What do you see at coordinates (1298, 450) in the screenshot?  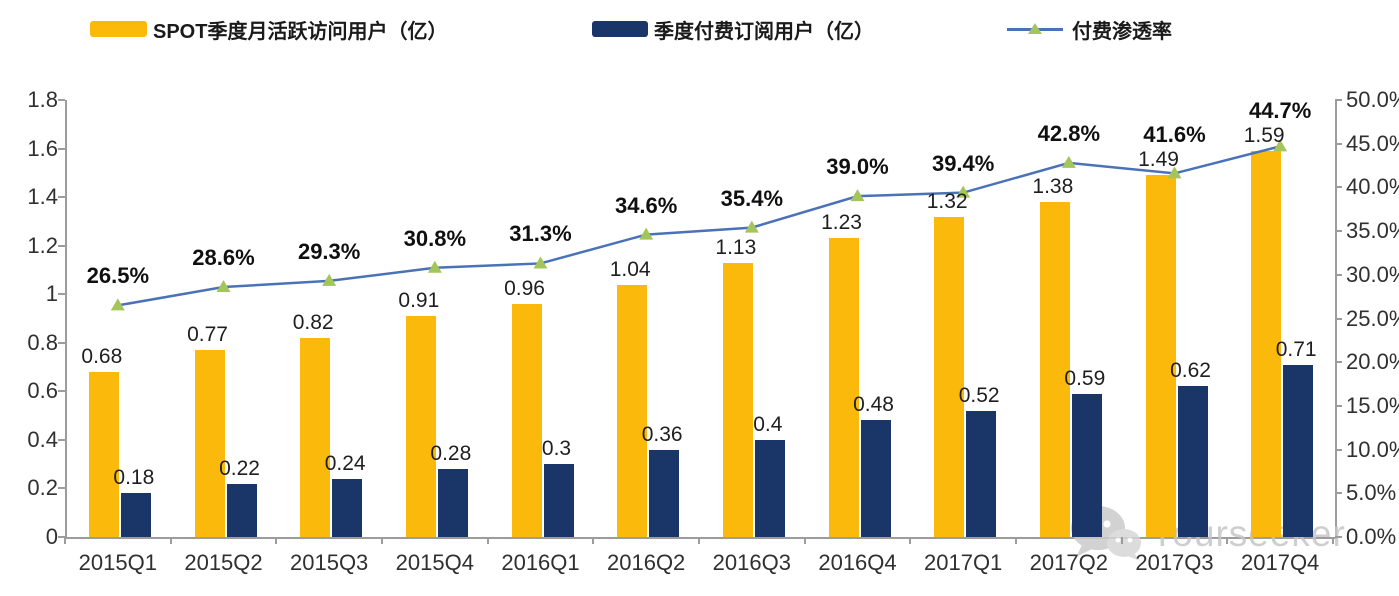 I see `bar-subs-2017Q4` at bounding box center [1298, 450].